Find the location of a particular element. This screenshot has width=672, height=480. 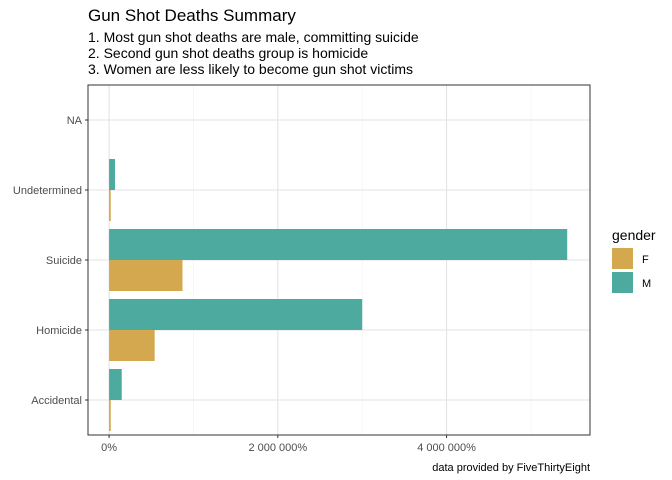

legend-label-m: M is located at coordinates (646, 284).